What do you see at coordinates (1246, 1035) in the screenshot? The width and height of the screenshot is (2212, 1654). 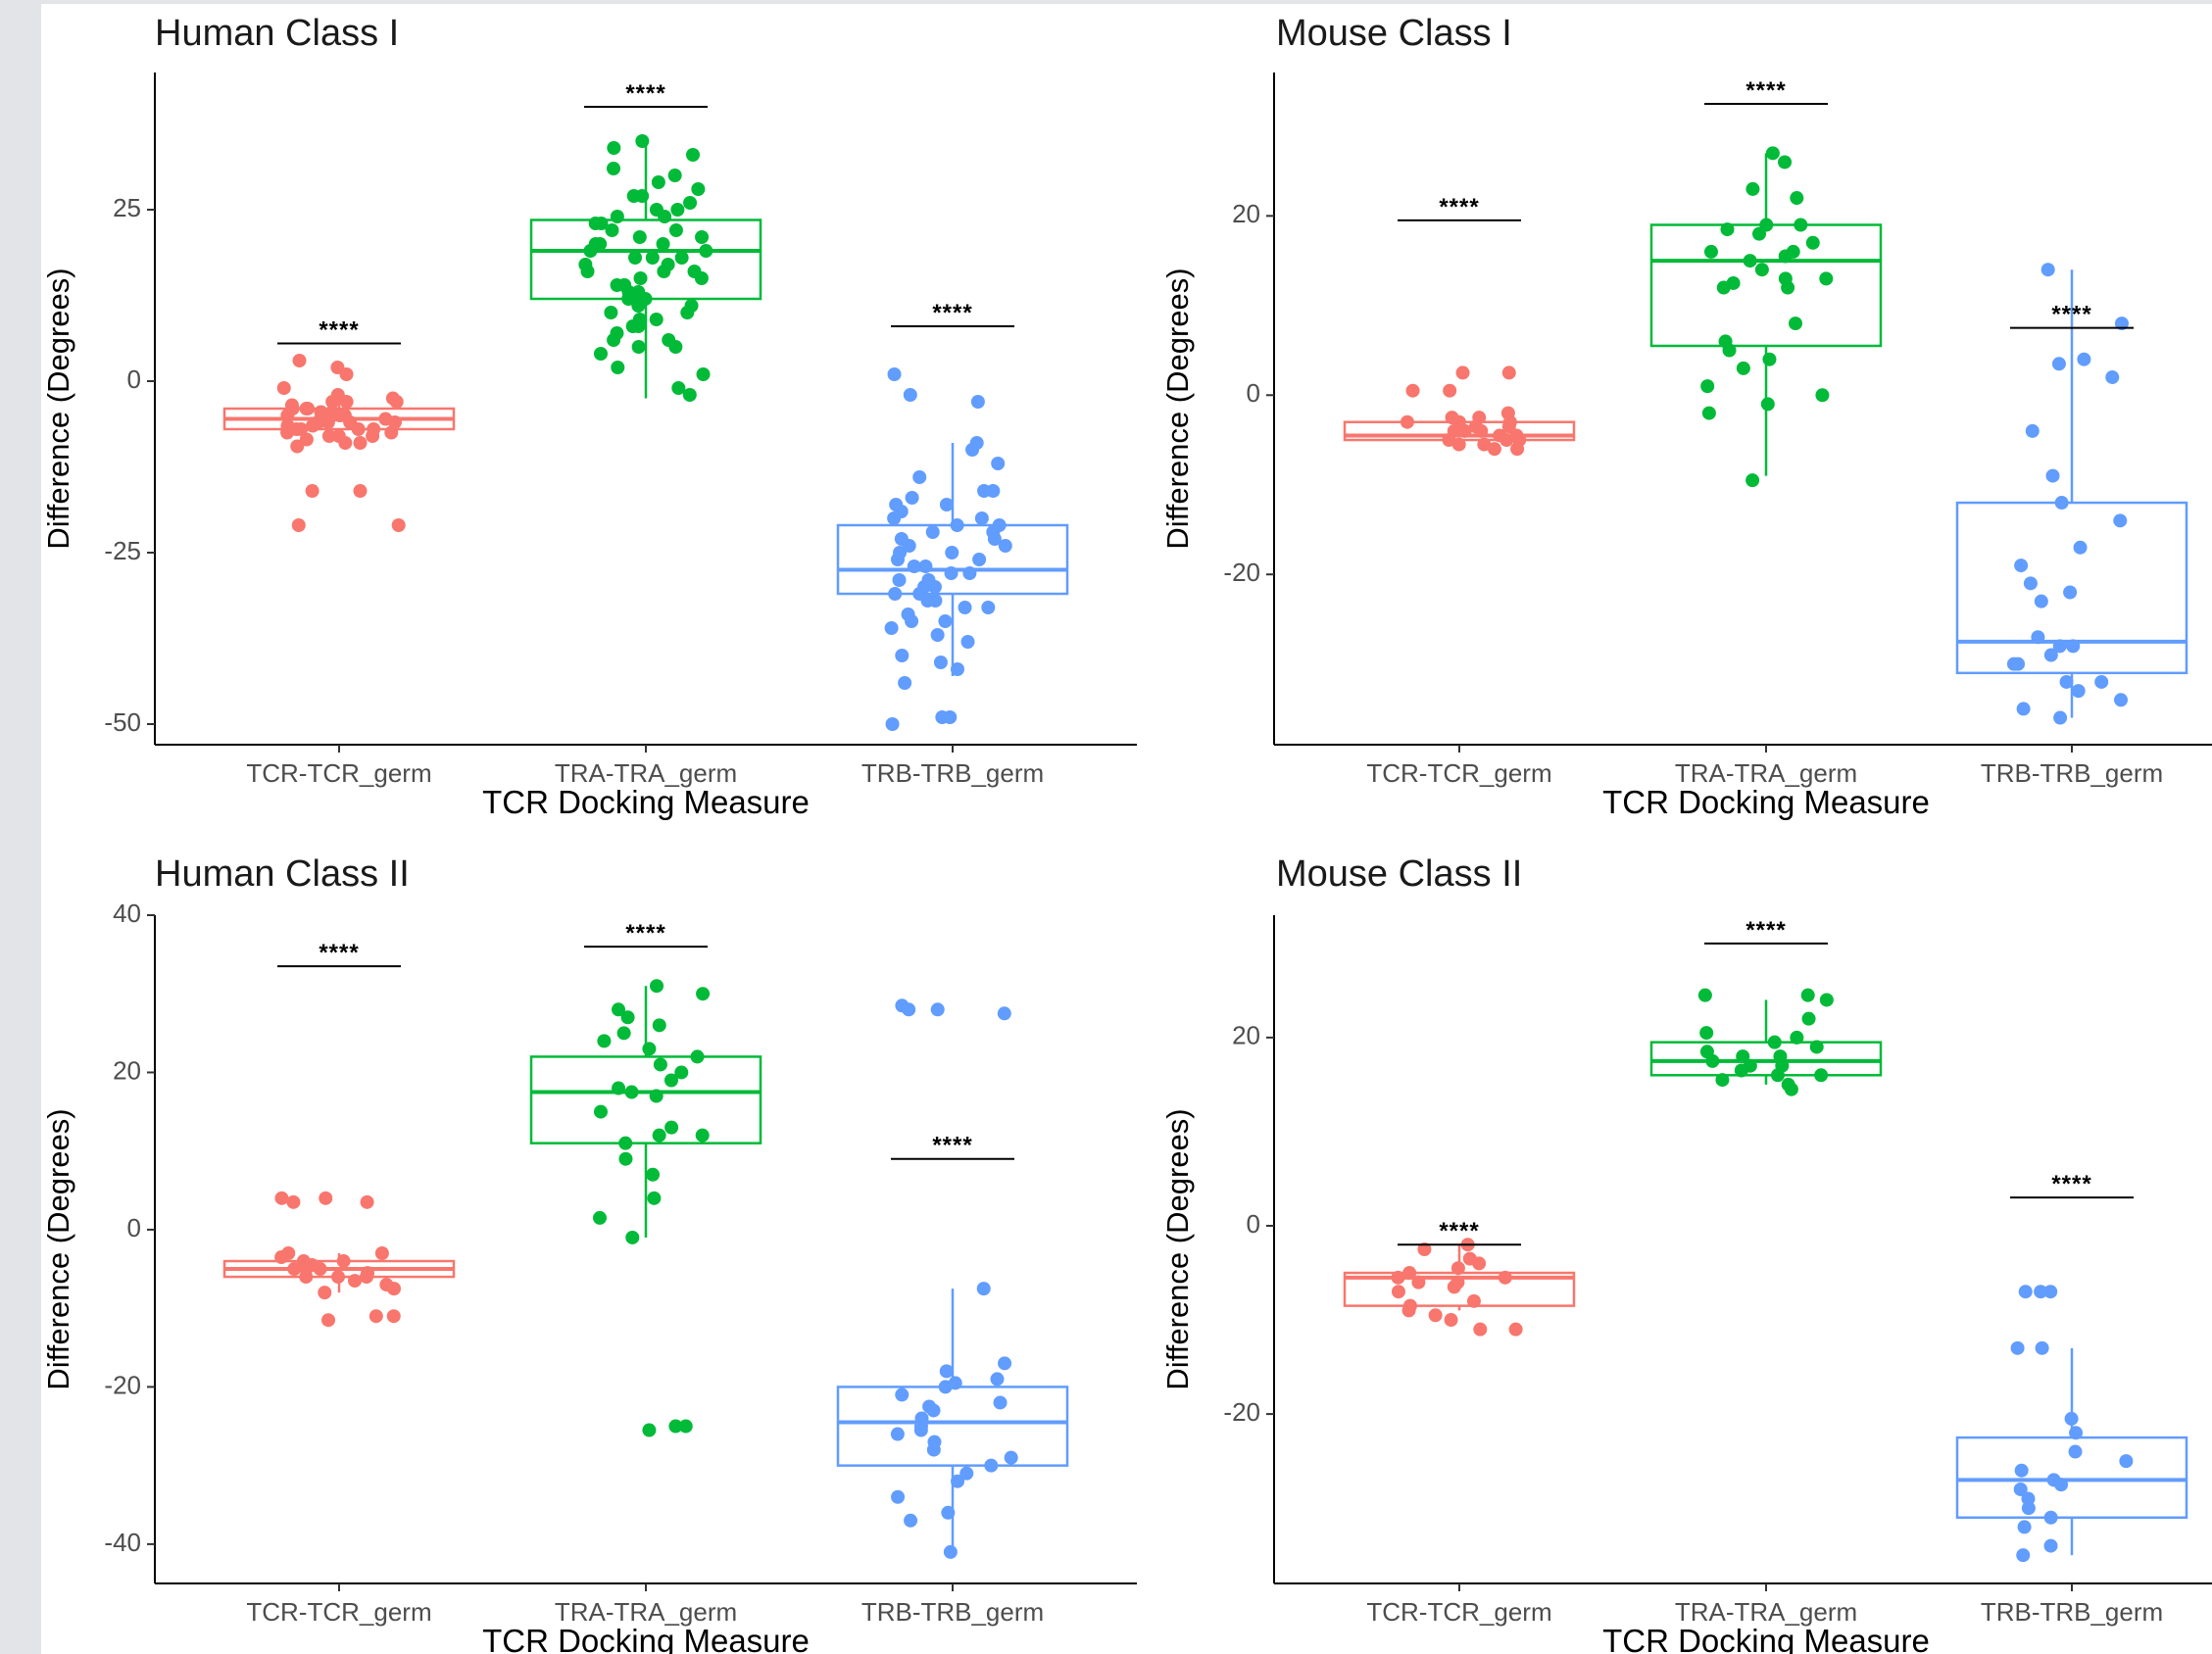 I see `y-tick-label: 20` at bounding box center [1246, 1035].